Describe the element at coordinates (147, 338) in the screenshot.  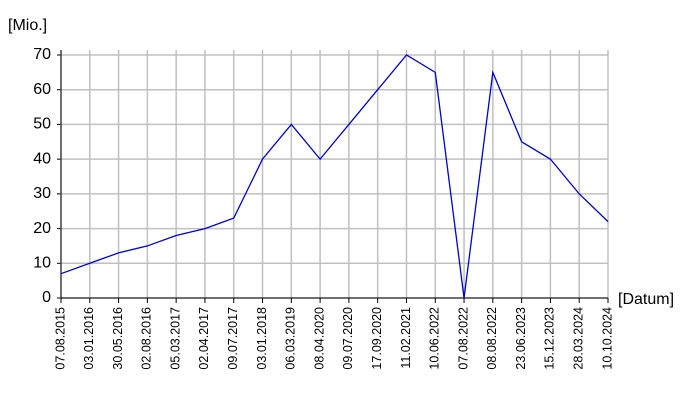
I see `x-tick-label: 02.08.2016` at that location.